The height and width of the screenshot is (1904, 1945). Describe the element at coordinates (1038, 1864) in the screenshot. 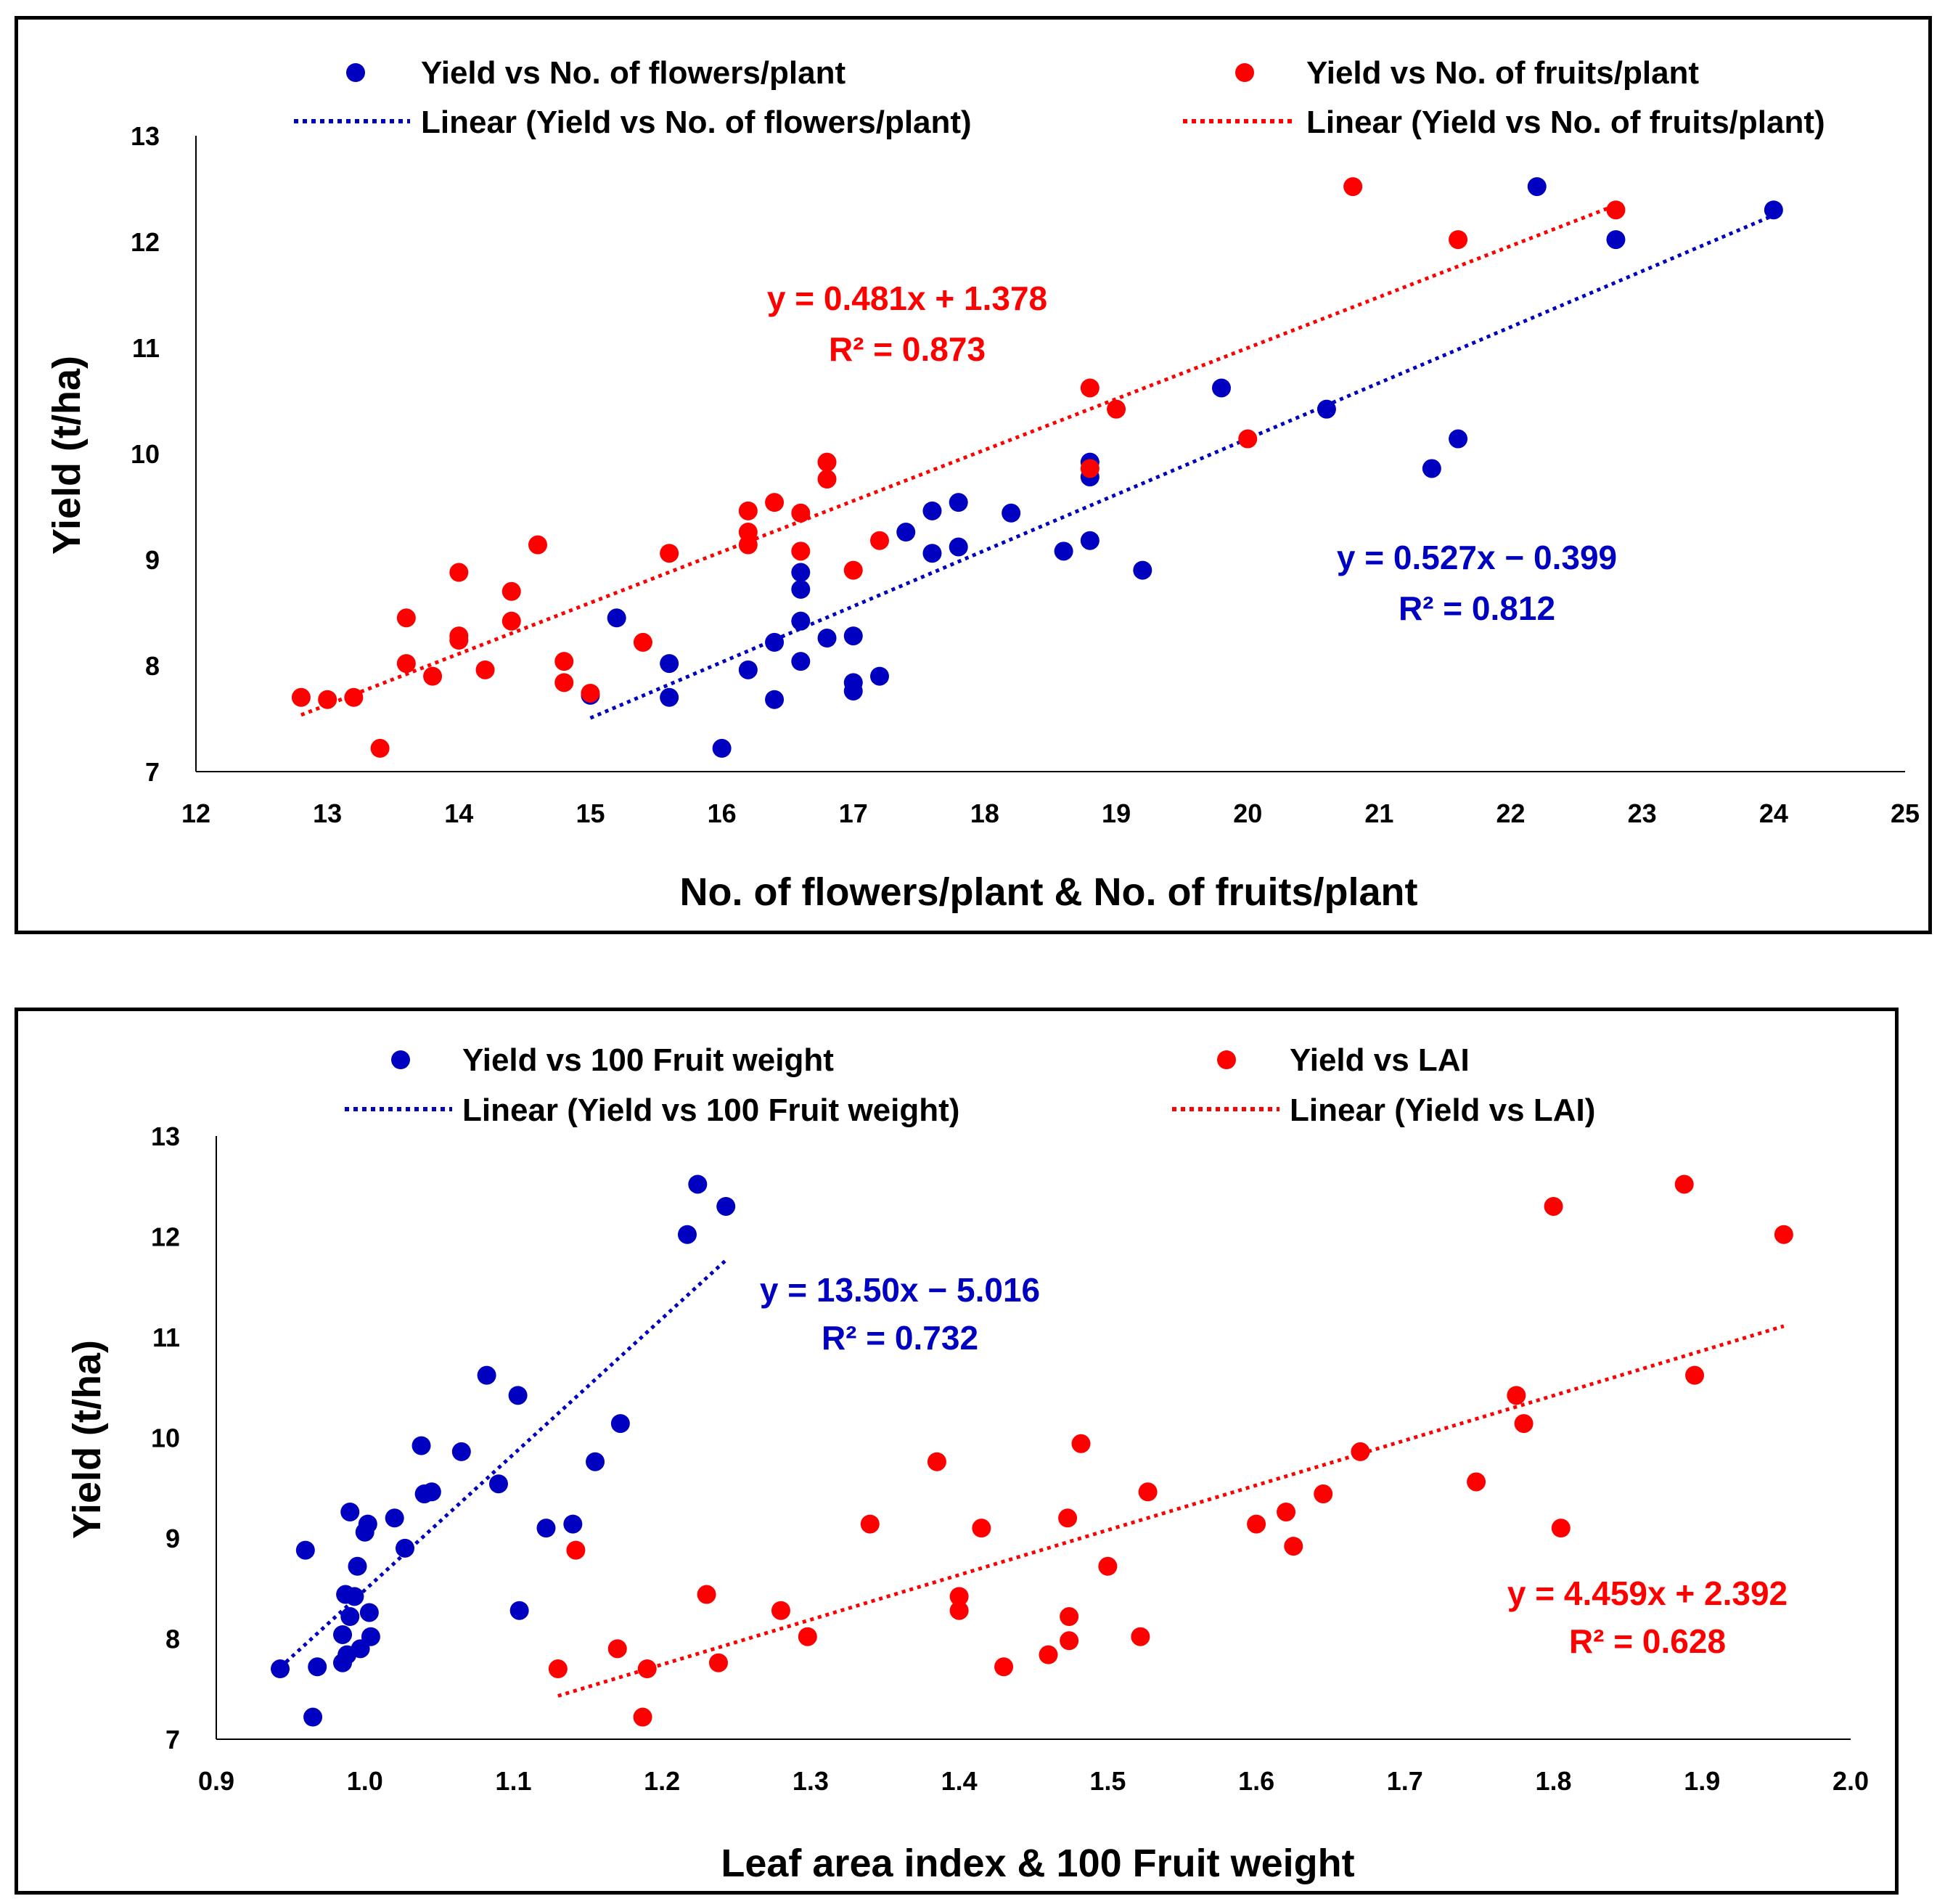

I see `x-axis-title: Leaf area index & 100 Fruit weight` at that location.